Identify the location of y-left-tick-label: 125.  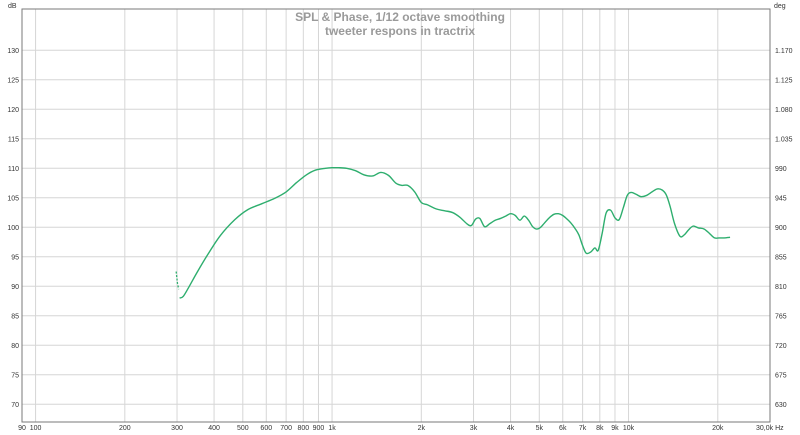
(13, 80).